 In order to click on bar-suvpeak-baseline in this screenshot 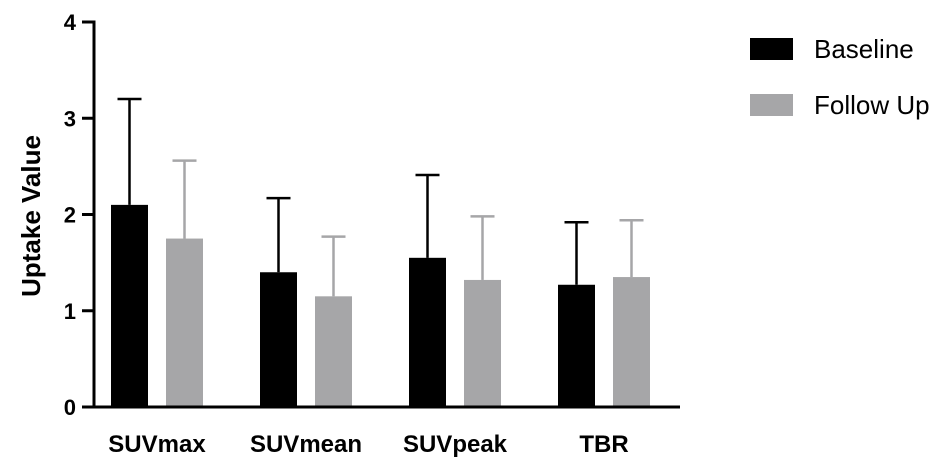, I will do `click(427, 332)`.